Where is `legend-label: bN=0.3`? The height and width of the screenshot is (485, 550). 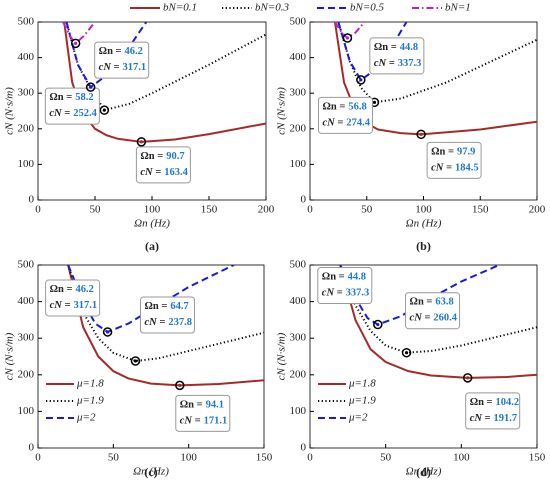
legend-label: bN=0.3 is located at coordinates (272, 8).